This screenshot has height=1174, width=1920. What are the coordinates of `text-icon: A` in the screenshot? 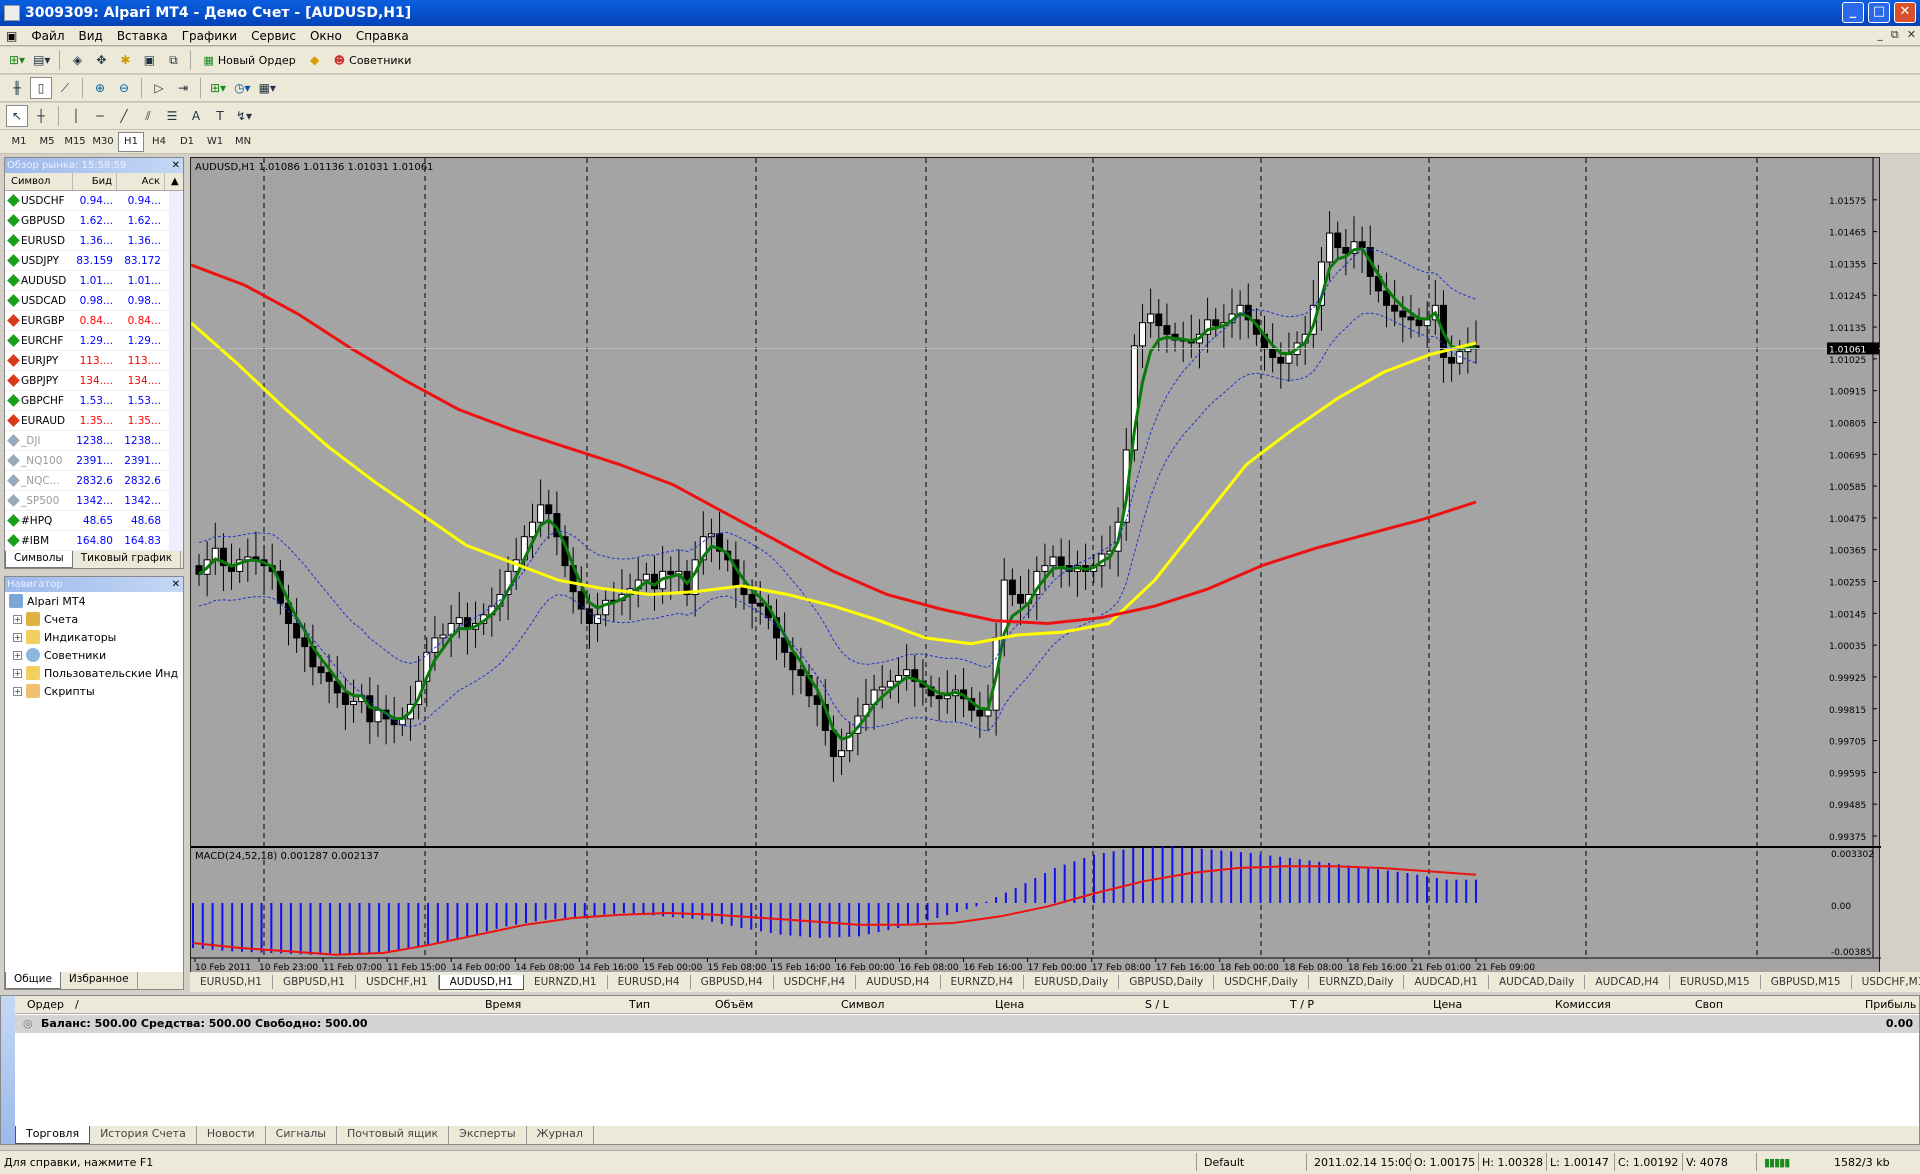 It's located at (196, 116).